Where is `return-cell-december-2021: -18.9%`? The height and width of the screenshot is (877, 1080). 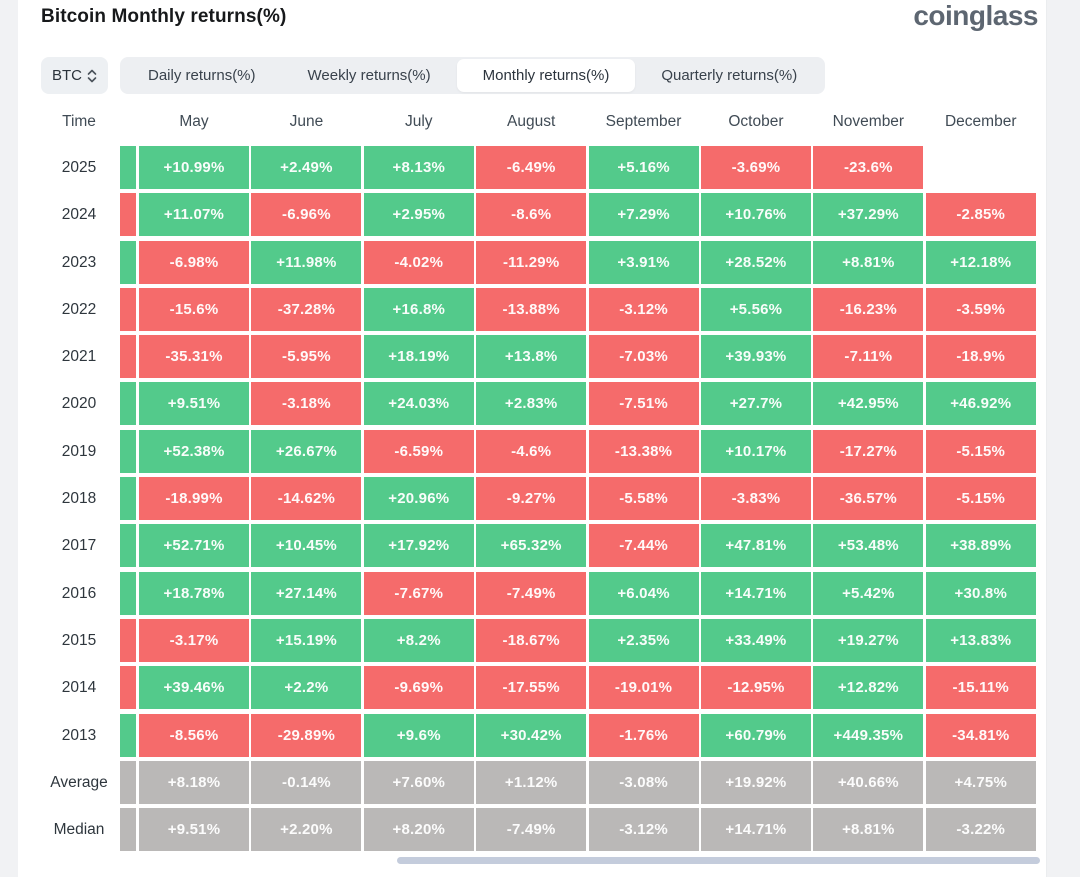
return-cell-december-2021: -18.9% is located at coordinates (980, 357).